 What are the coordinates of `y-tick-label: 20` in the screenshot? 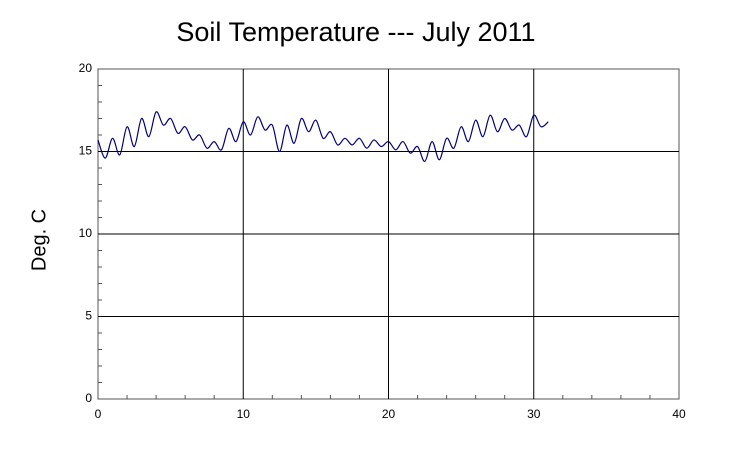 It's located at (86, 68).